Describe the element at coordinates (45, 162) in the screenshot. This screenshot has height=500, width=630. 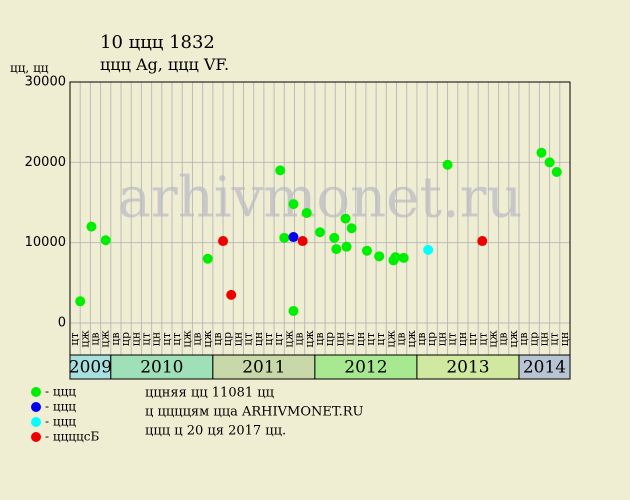
I see `y-tick-label: 20000` at that location.